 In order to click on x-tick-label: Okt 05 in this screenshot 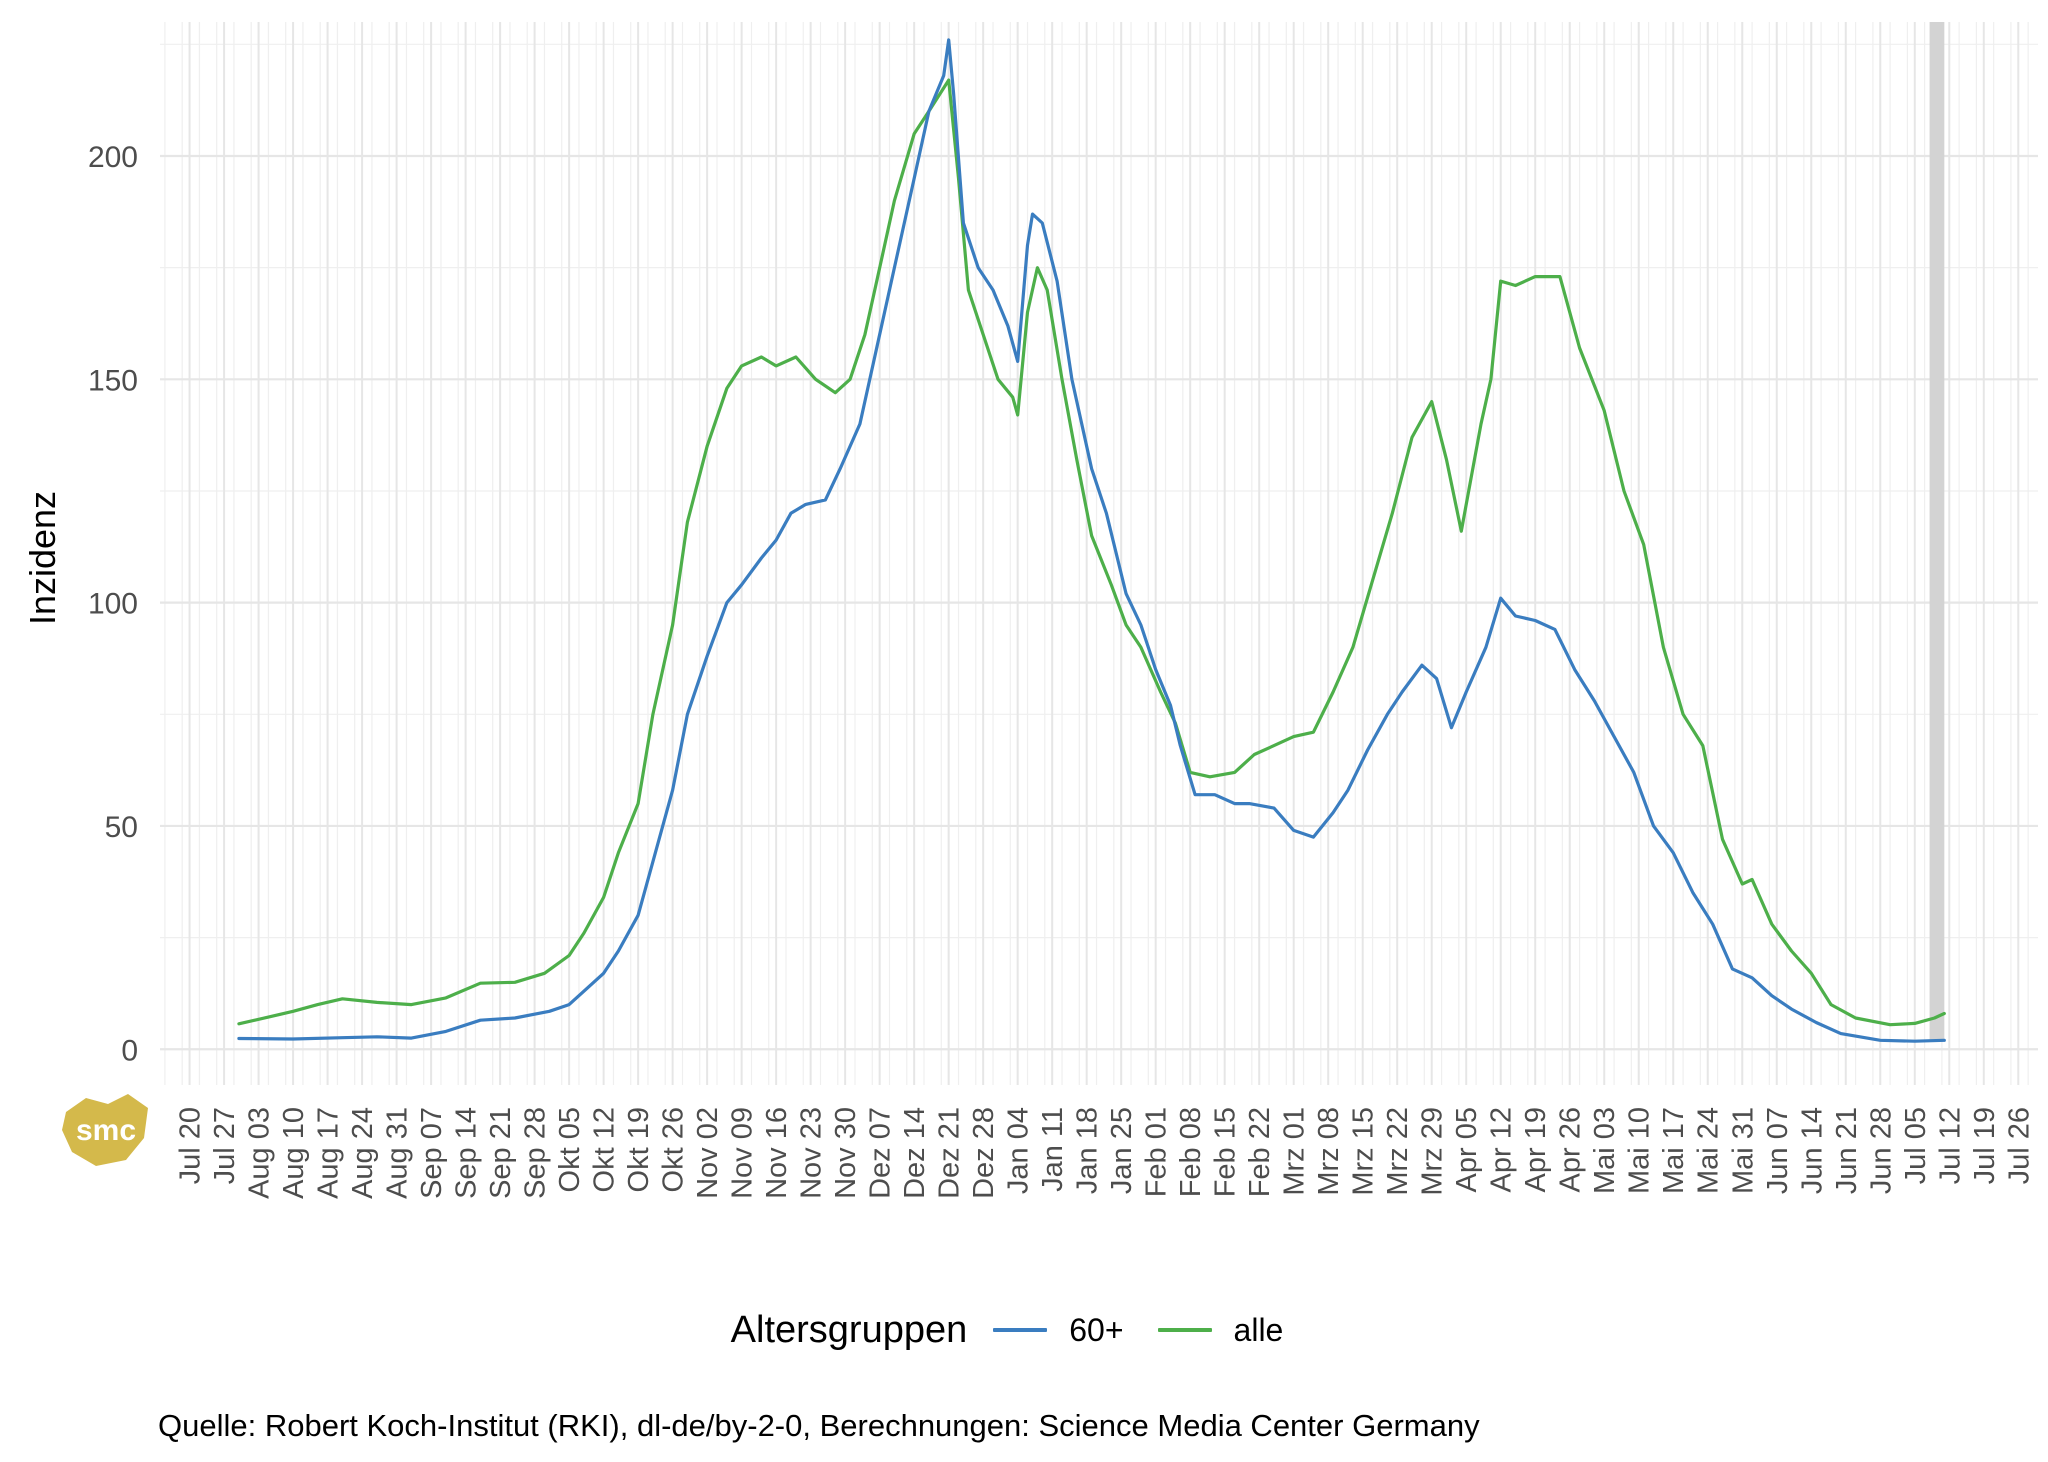, I will do `click(570, 1149)`.